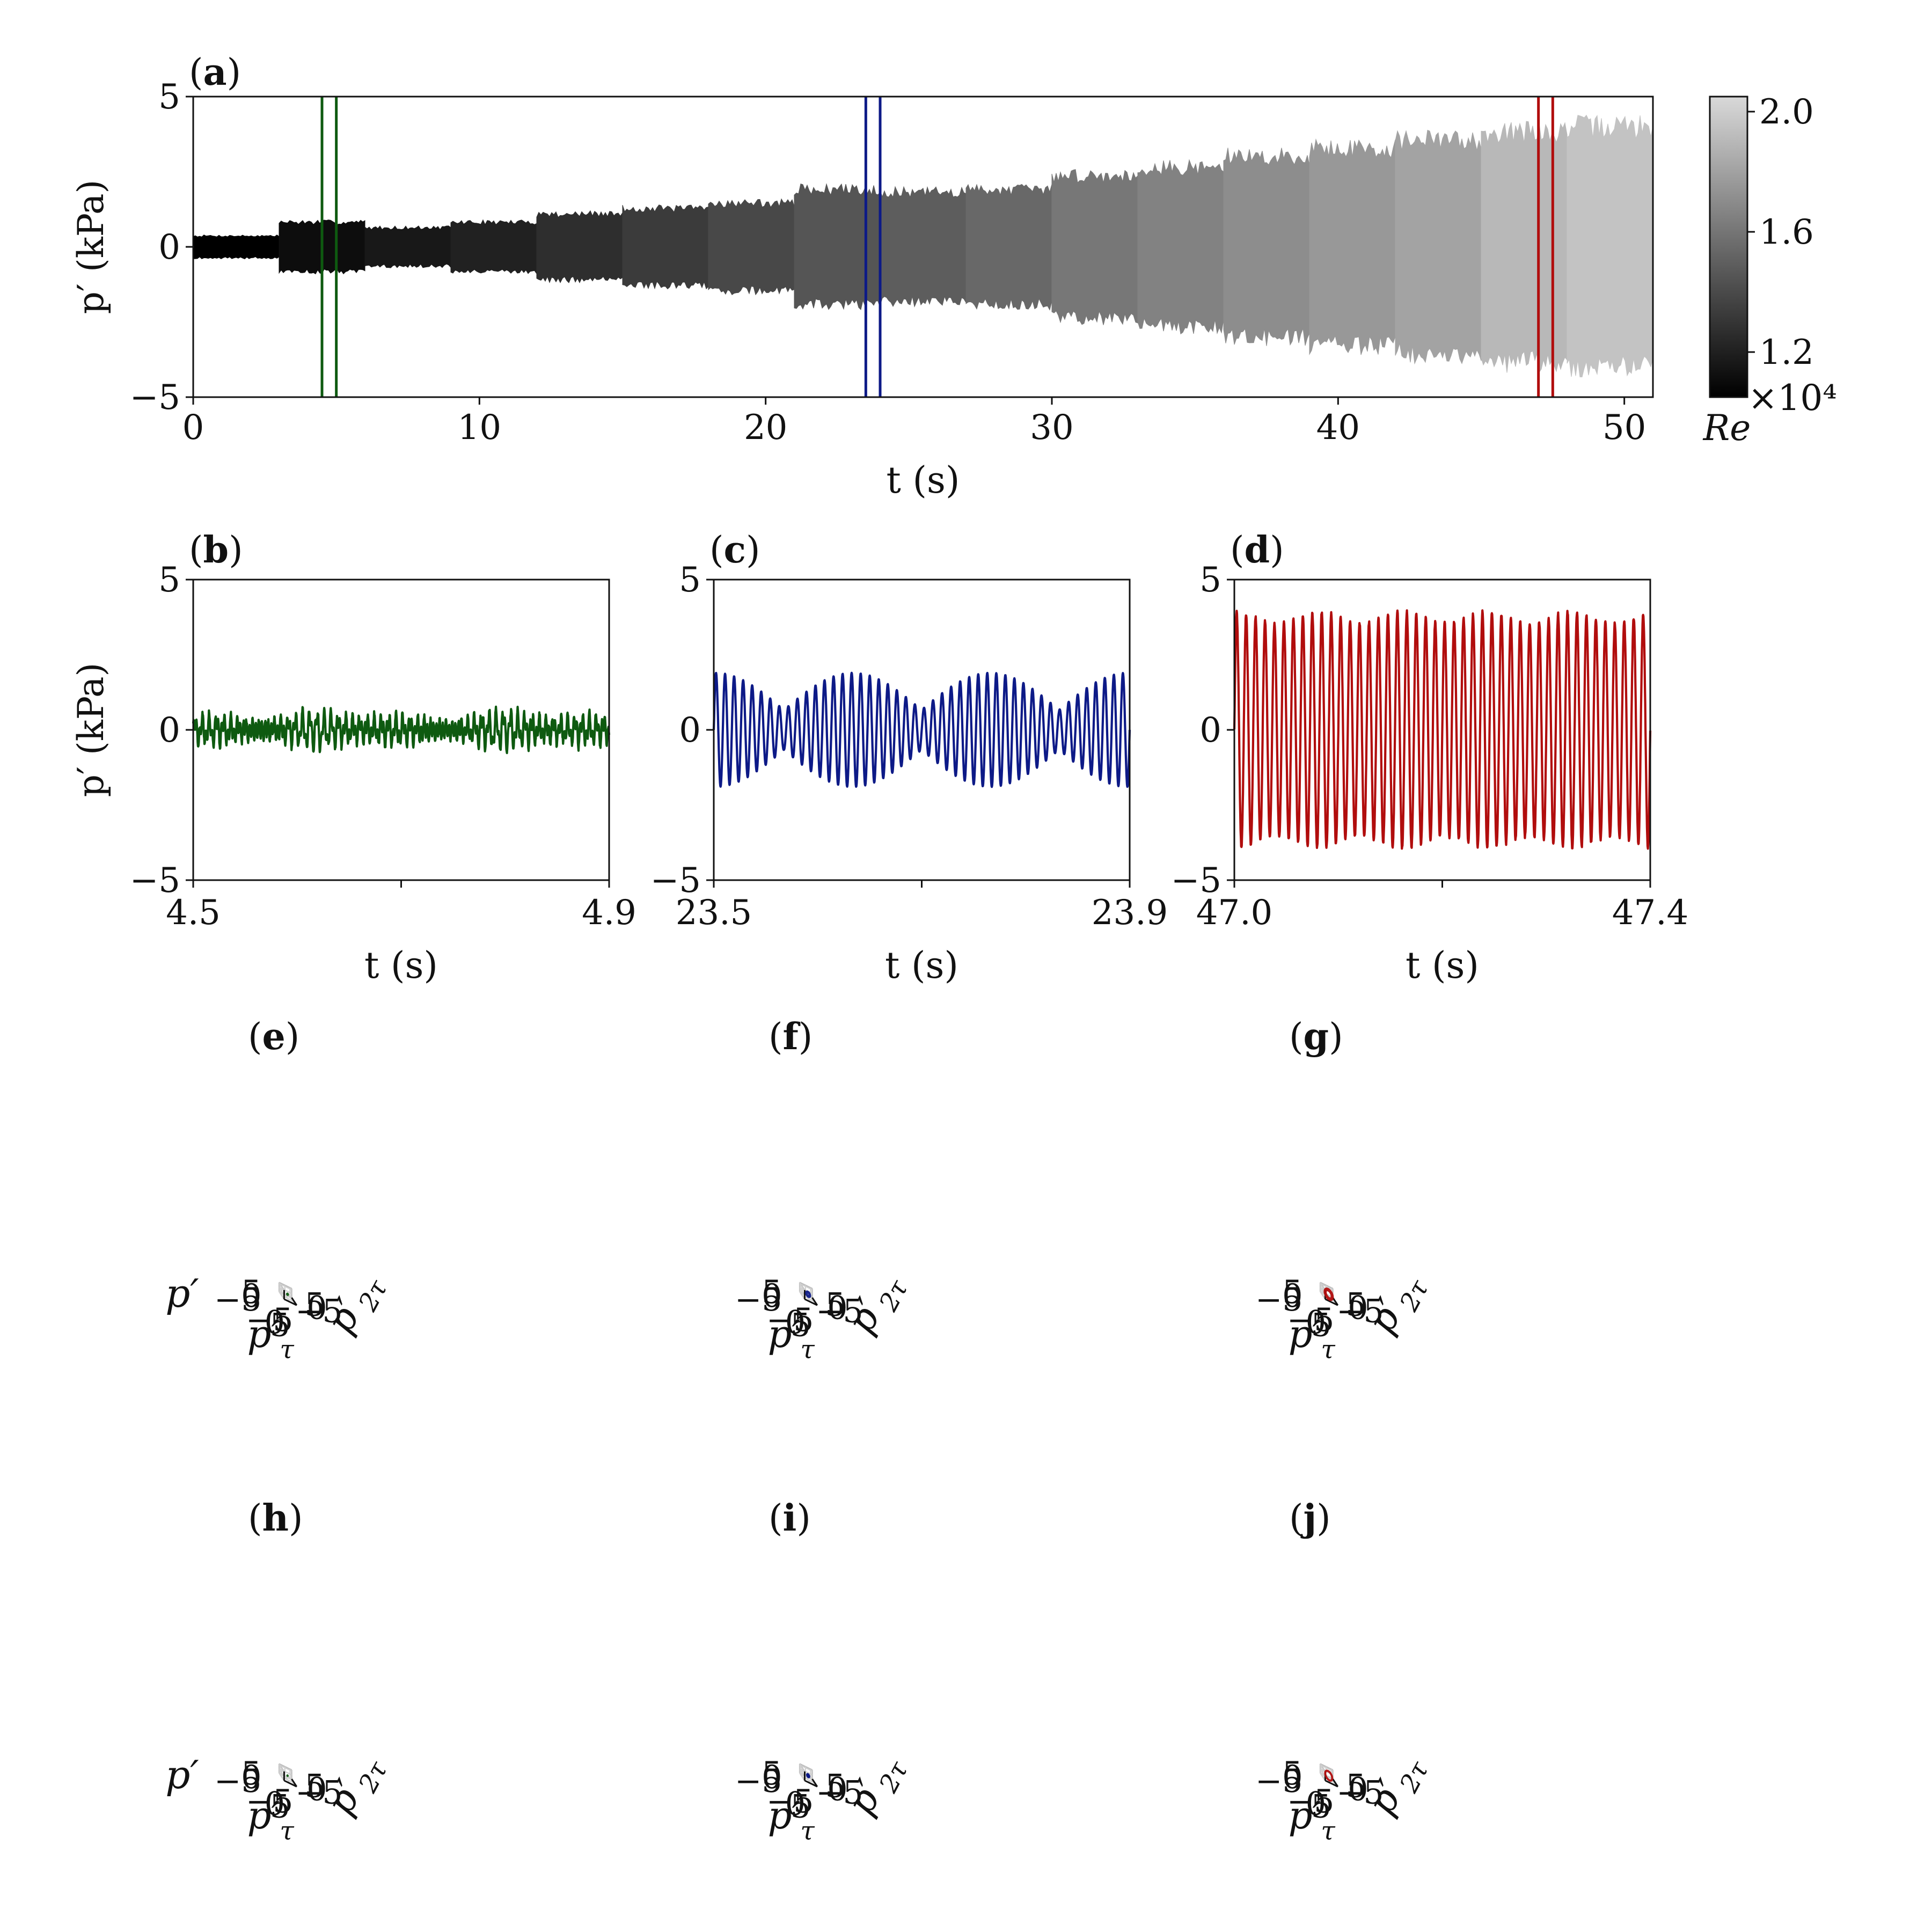 The image size is (1932, 1932). Describe the element at coordinates (1786, 112) in the screenshot. I see `colorbar-tick-label: 2.0` at that location.